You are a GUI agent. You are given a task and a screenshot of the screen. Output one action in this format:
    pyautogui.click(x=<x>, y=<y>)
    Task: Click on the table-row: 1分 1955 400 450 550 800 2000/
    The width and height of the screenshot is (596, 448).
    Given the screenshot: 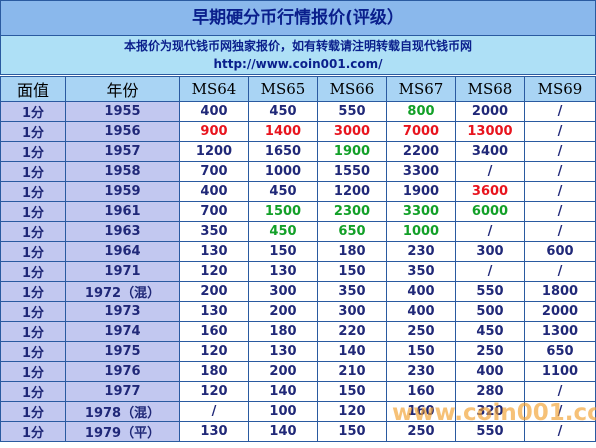 What is the action you would take?
    pyautogui.click(x=298, y=111)
    